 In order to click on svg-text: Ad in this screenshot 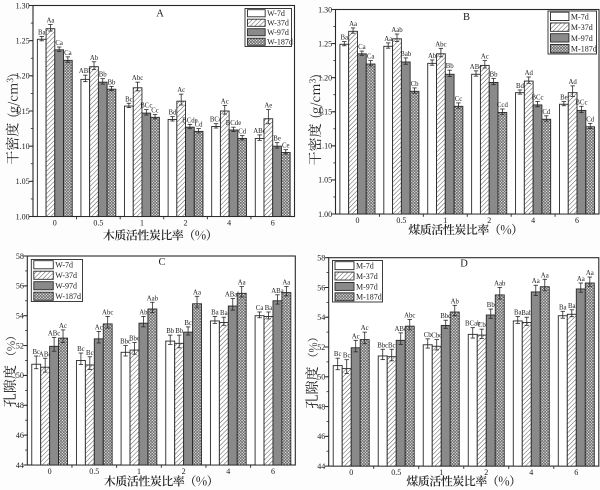, I will do `click(529, 73)`.